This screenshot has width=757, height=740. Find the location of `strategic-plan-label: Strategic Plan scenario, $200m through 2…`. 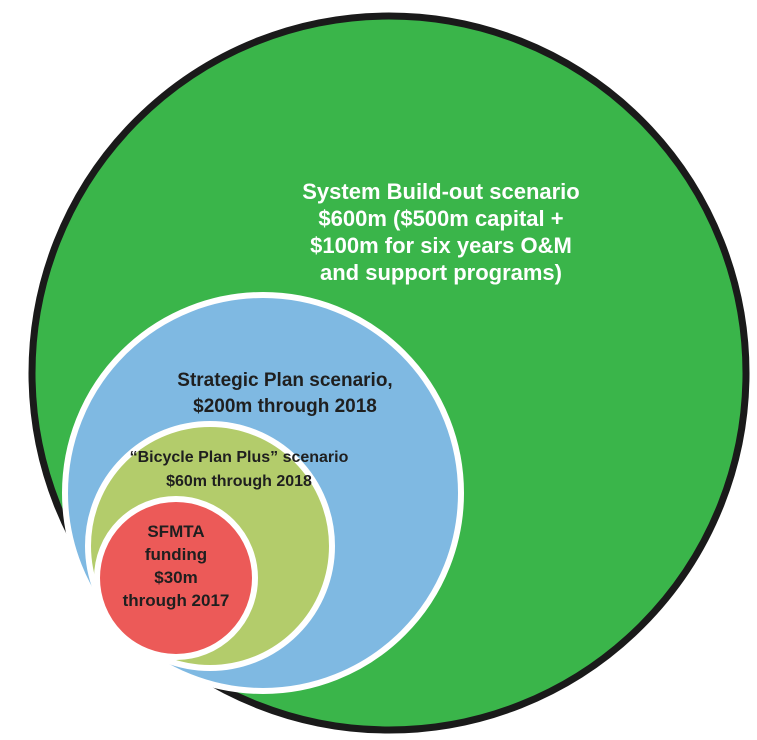

strategic-plan-label: Strategic Plan scenario, $200m through 2… is located at coordinates (284, 393).